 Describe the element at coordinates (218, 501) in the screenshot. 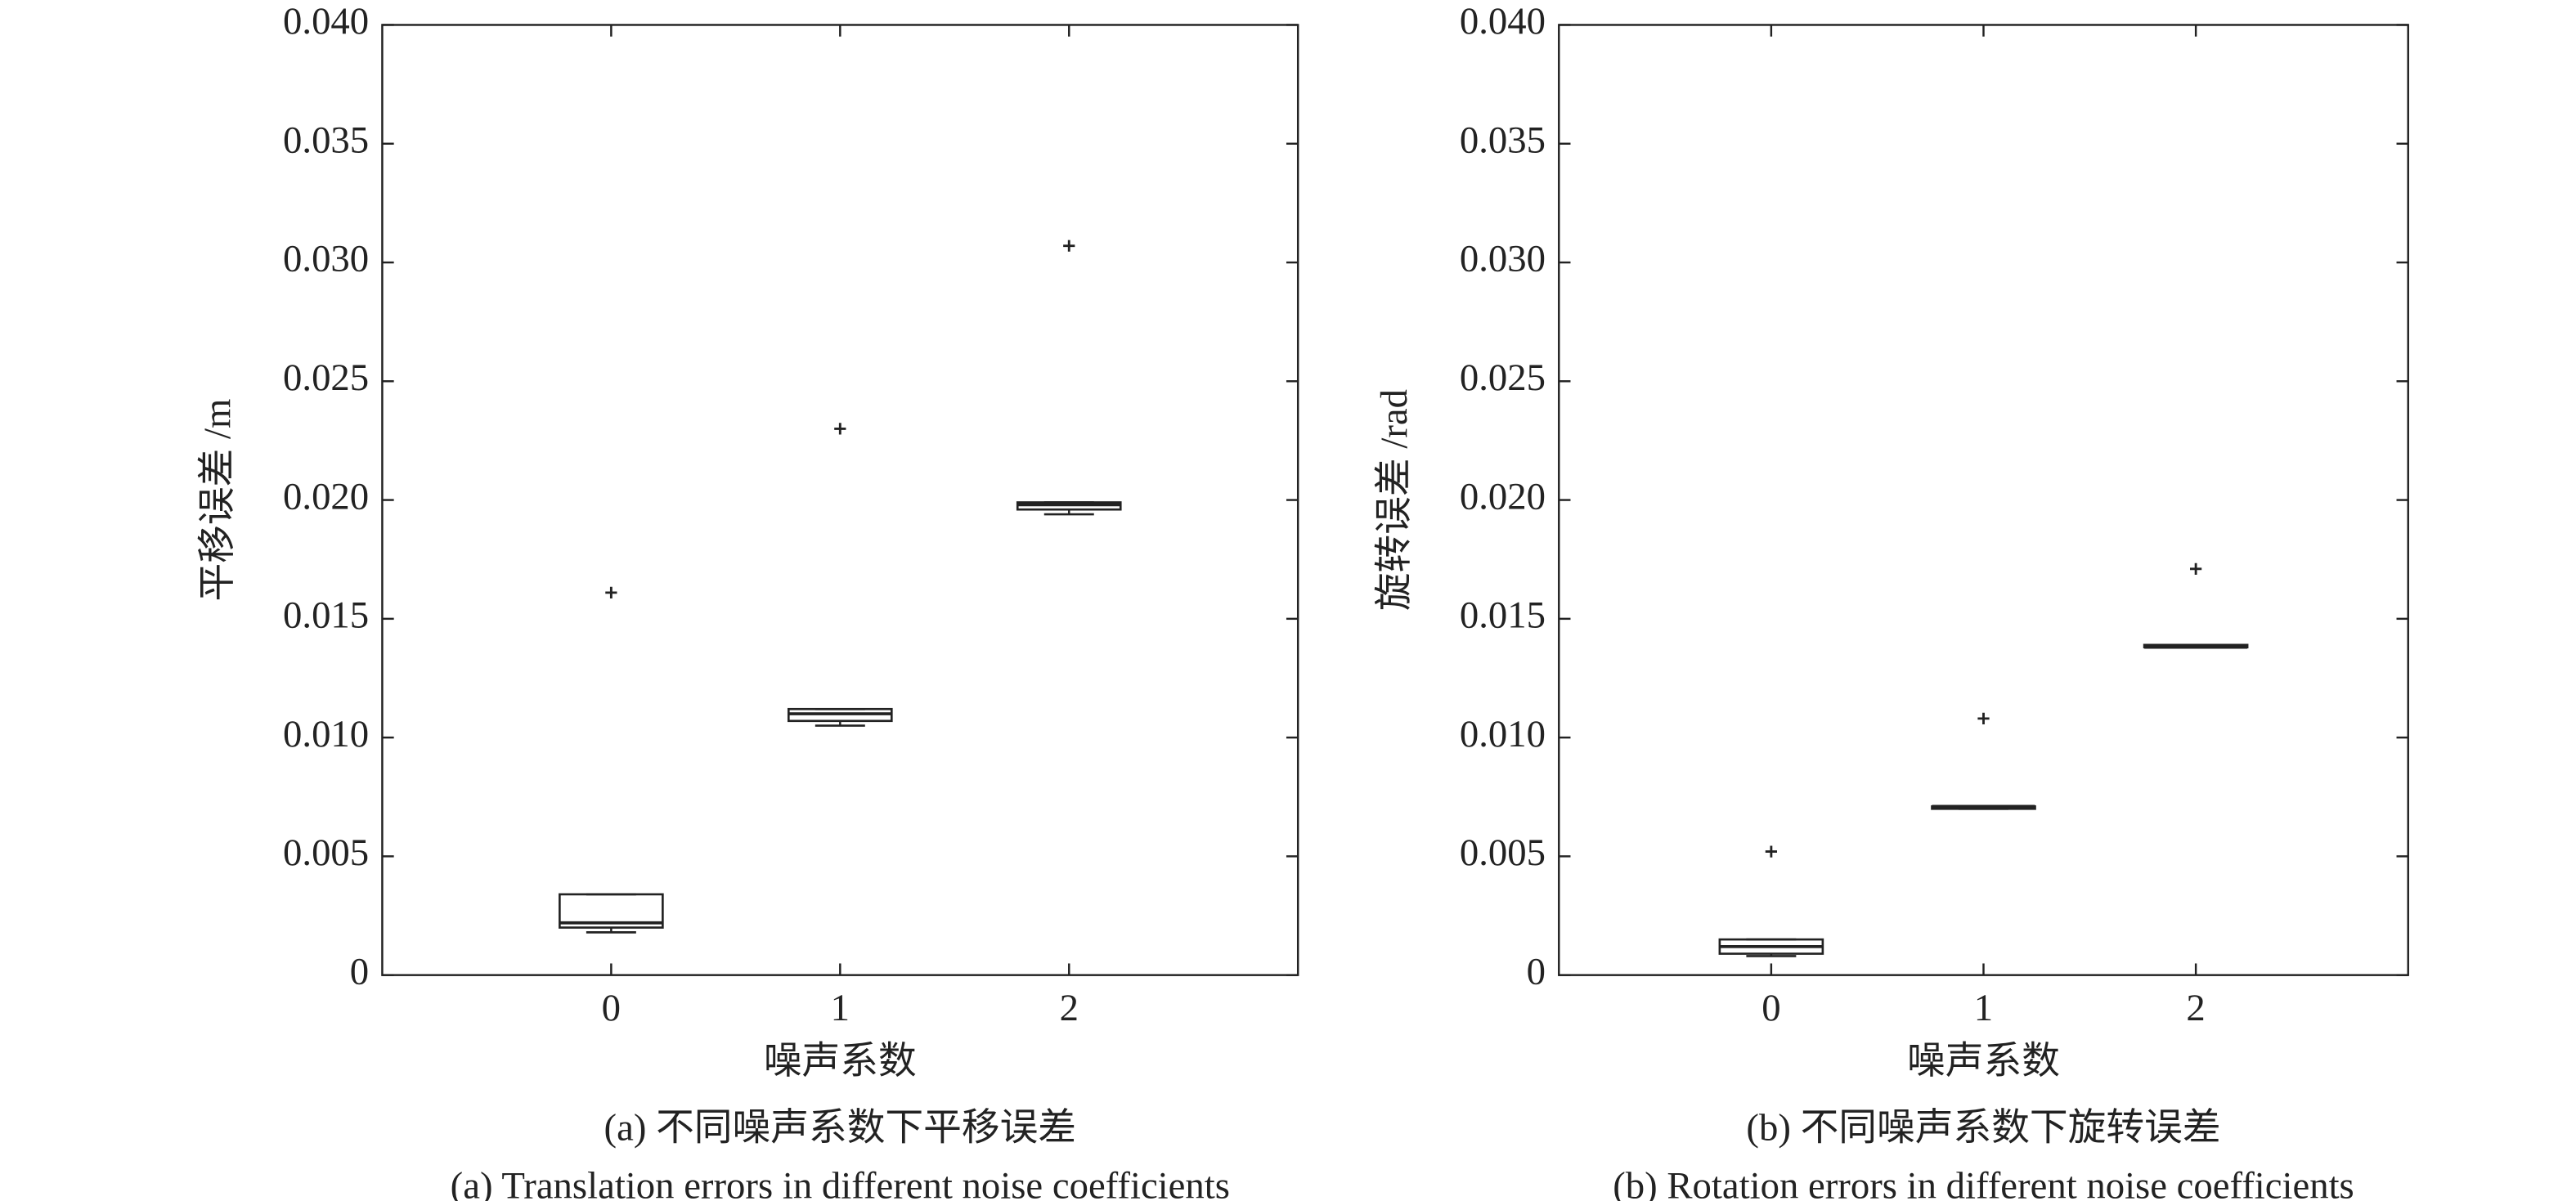

I see `y-axis-label: 平移误差 /m` at that location.